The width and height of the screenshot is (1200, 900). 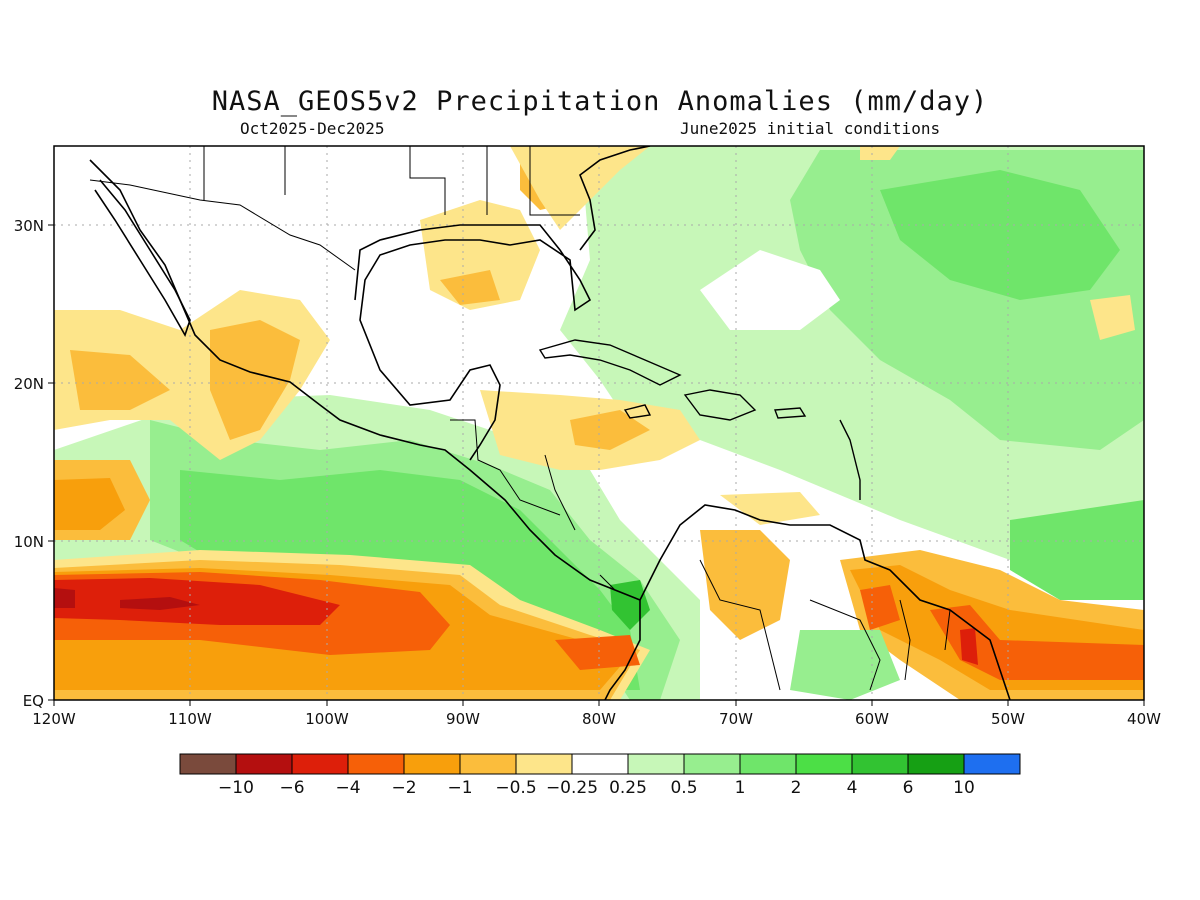 I want to click on x-tick-label: 50W, so click(x=1008, y=719).